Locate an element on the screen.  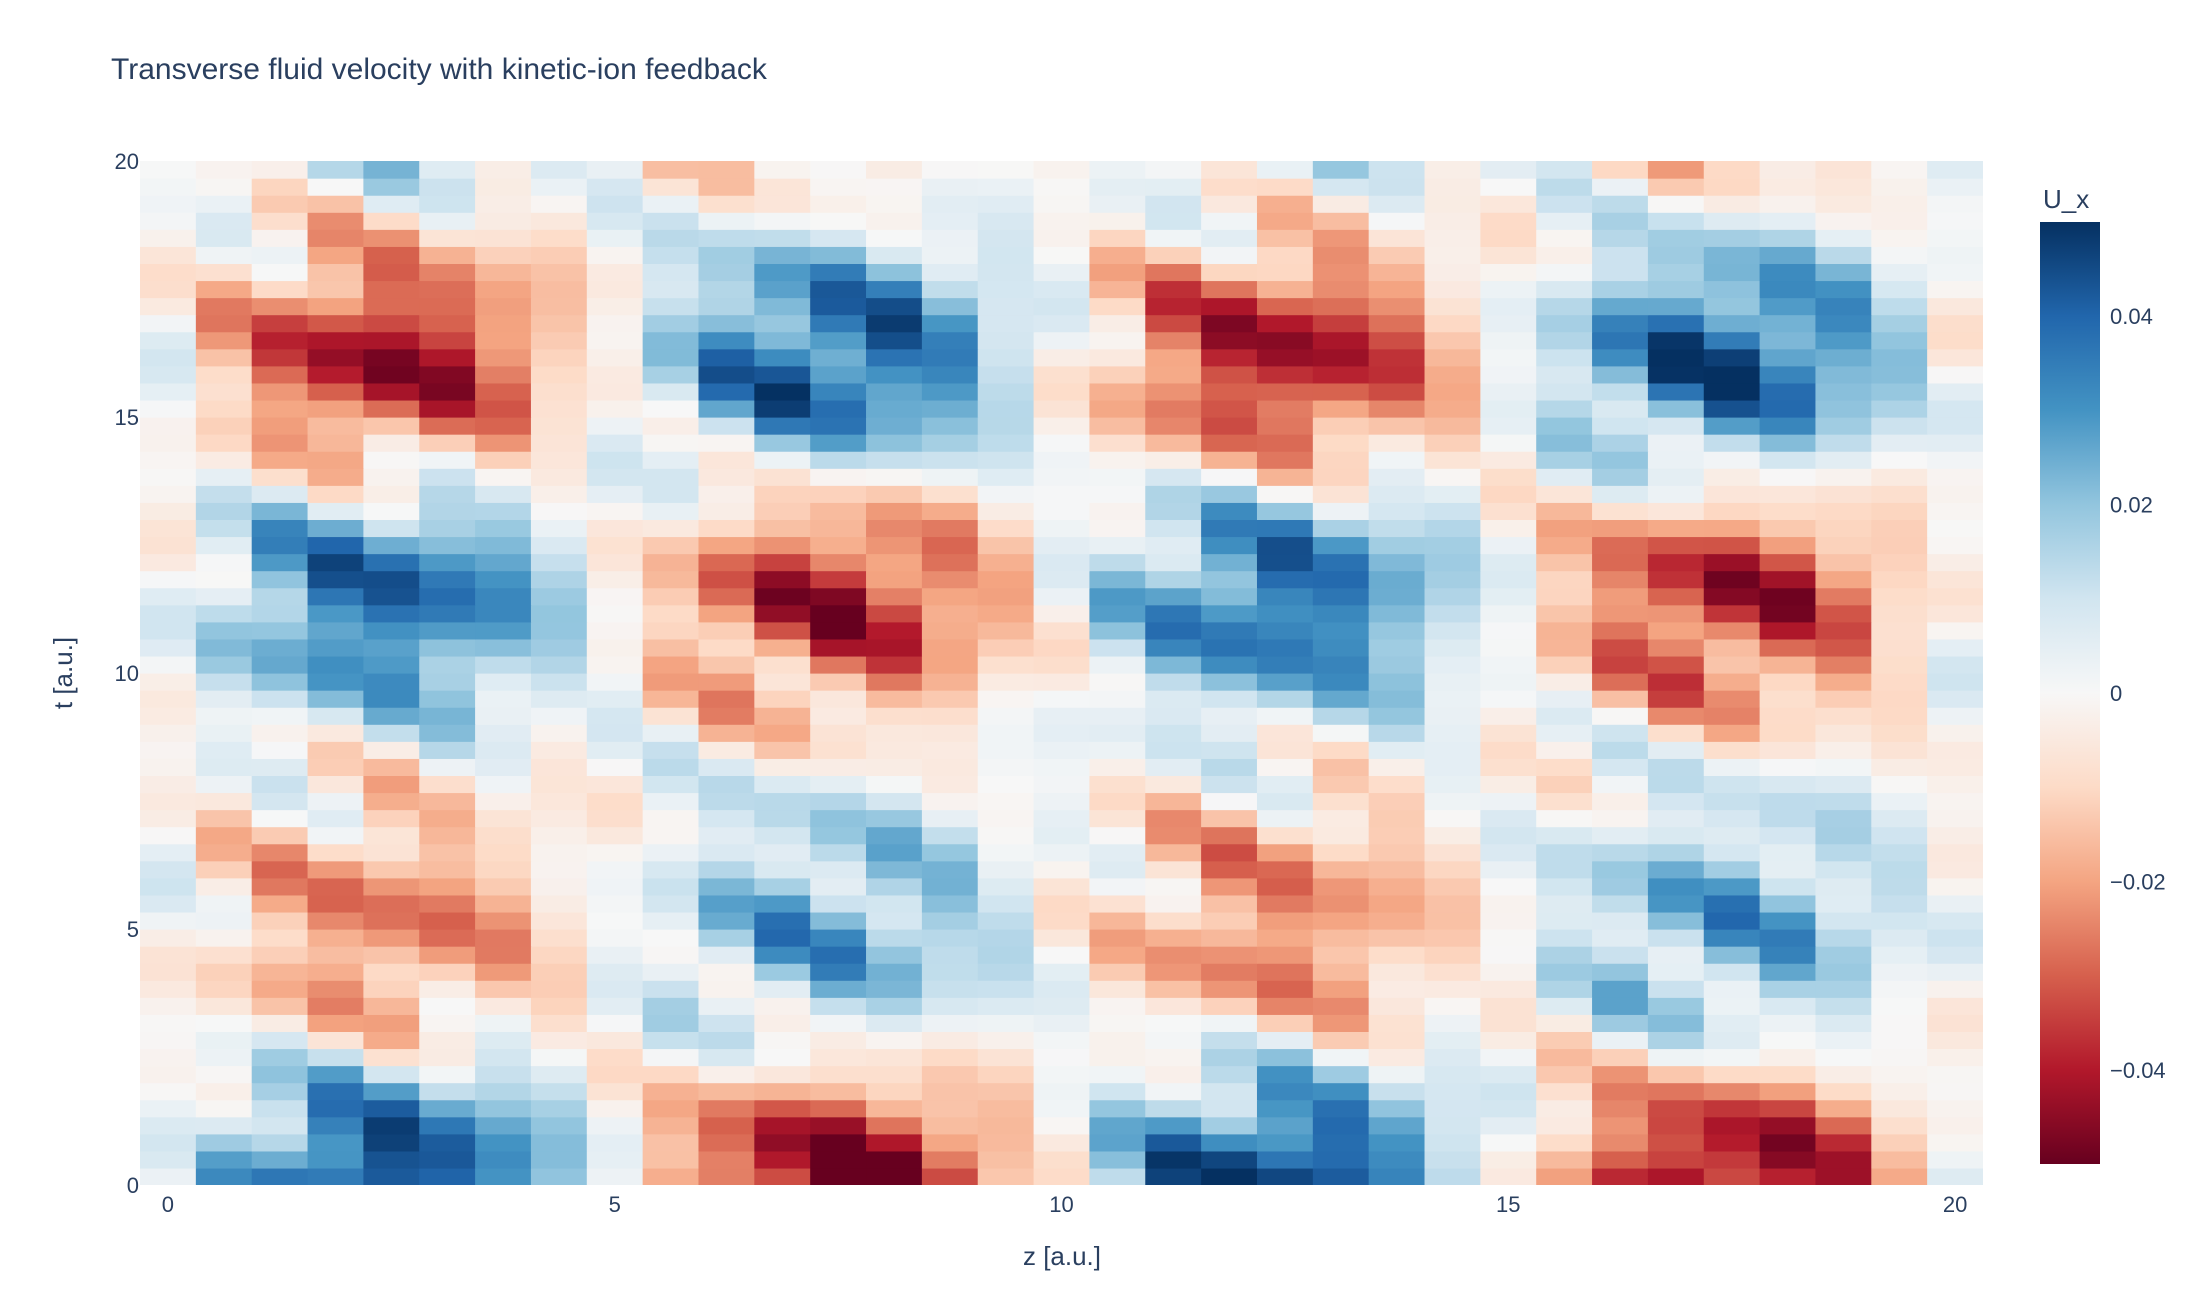
x-axis-ticks: 0 5 10 15 20 is located at coordinates (1065, 1204).